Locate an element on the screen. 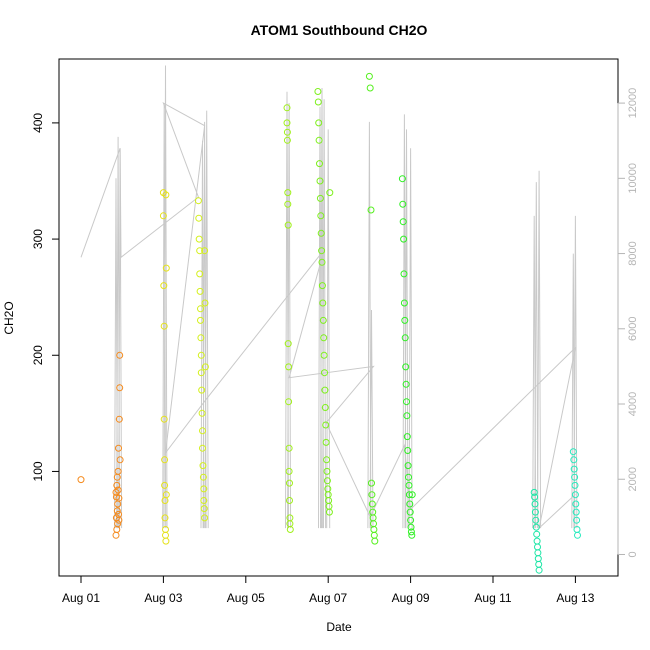 This screenshot has height=650, width=650. x-axis-label: Date is located at coordinates (339, 627).